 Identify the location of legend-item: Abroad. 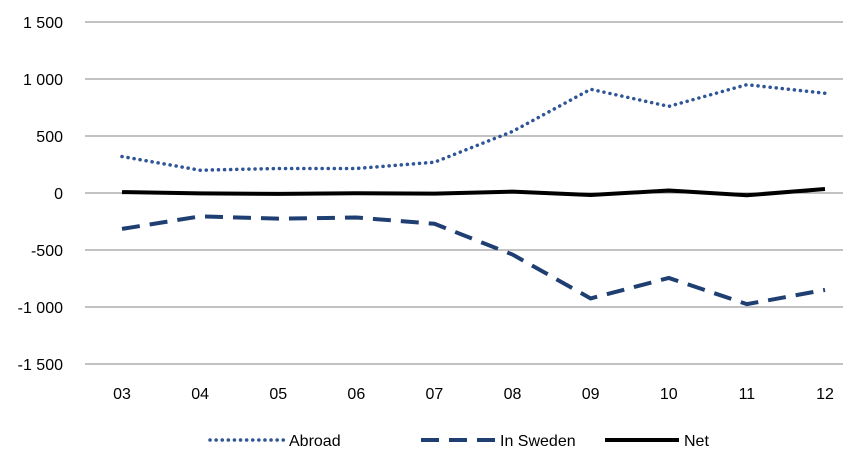
(274, 441).